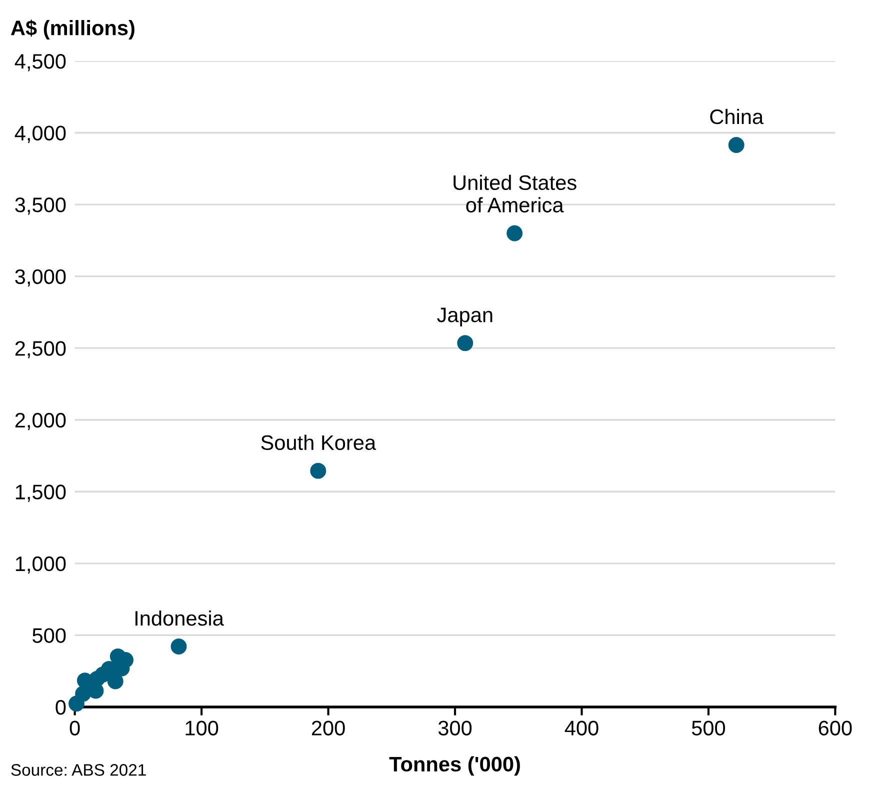  What do you see at coordinates (515, 193) in the screenshot?
I see `annotation: United States of America` at bounding box center [515, 193].